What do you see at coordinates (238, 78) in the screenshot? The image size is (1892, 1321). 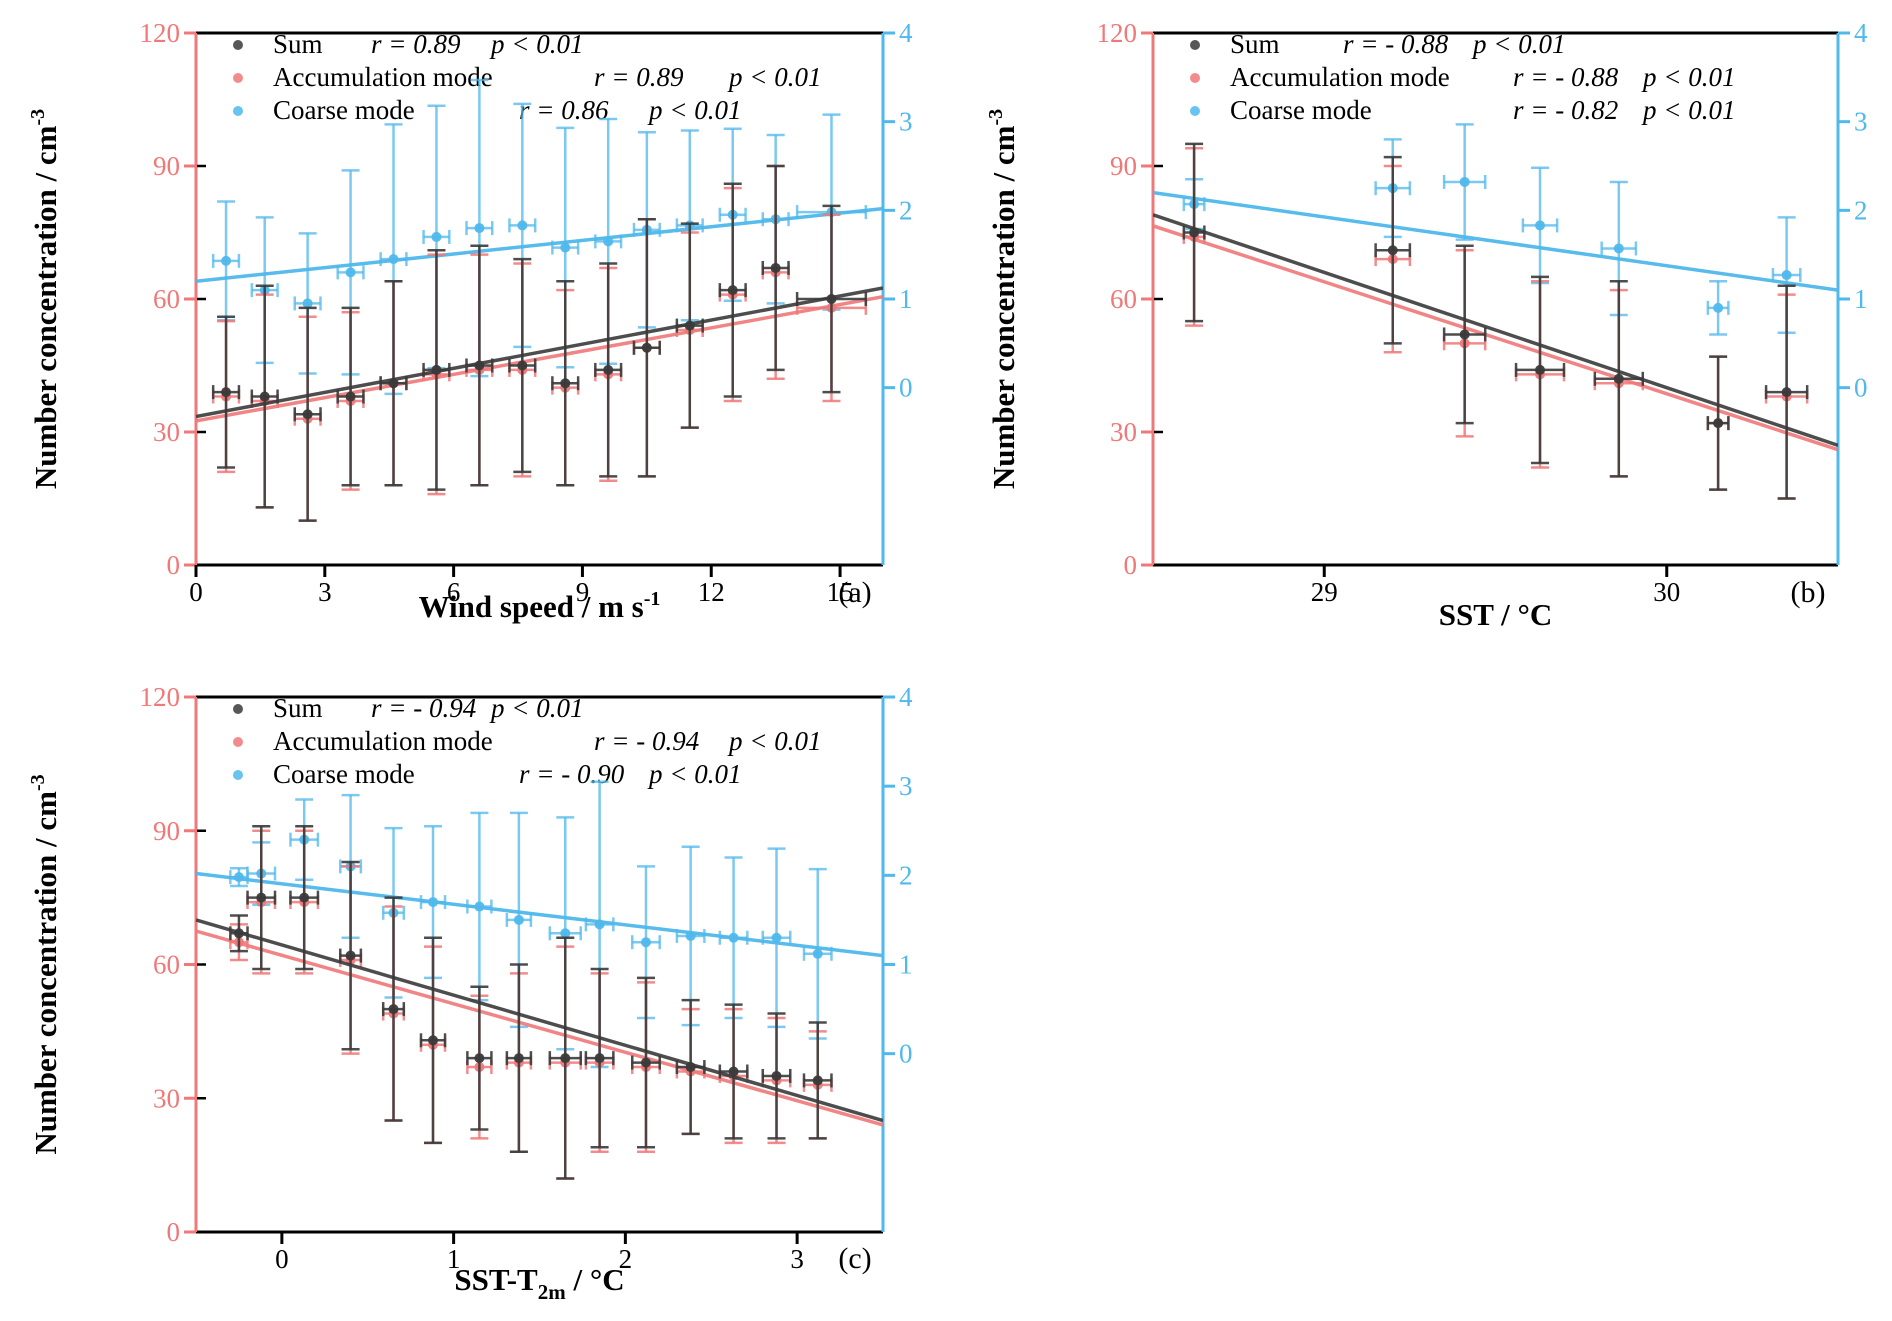 I see `legend-marker-accumulation` at bounding box center [238, 78].